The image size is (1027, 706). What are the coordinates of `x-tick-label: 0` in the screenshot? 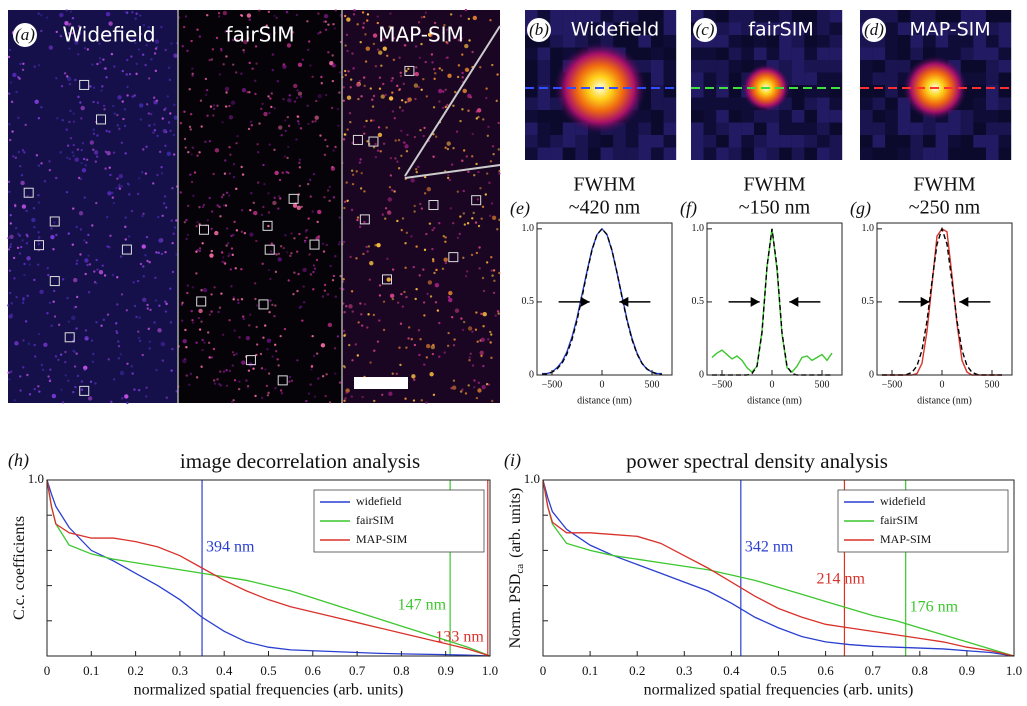 It's located at (47, 670).